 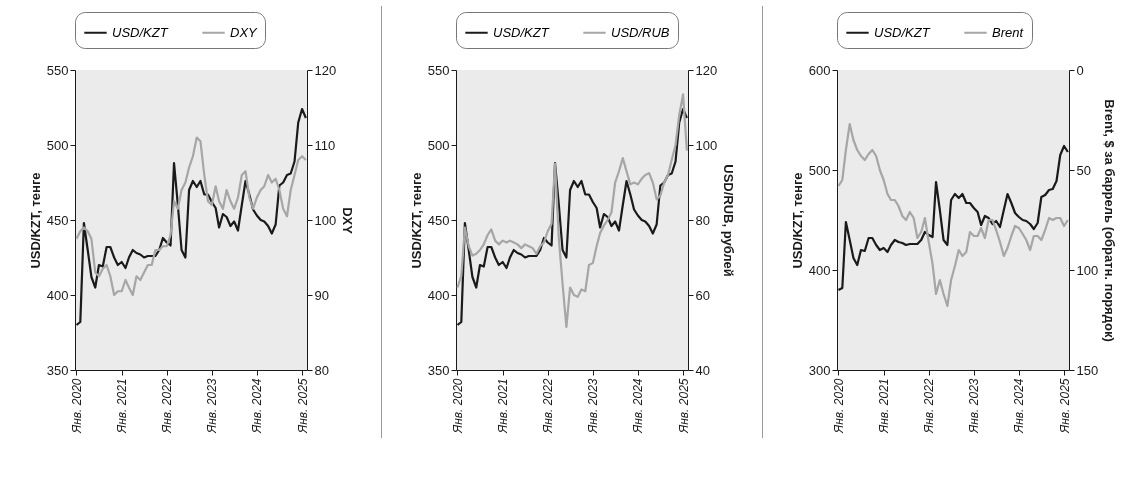 I want to click on y2-tick-label: 40, so click(x=702, y=370).